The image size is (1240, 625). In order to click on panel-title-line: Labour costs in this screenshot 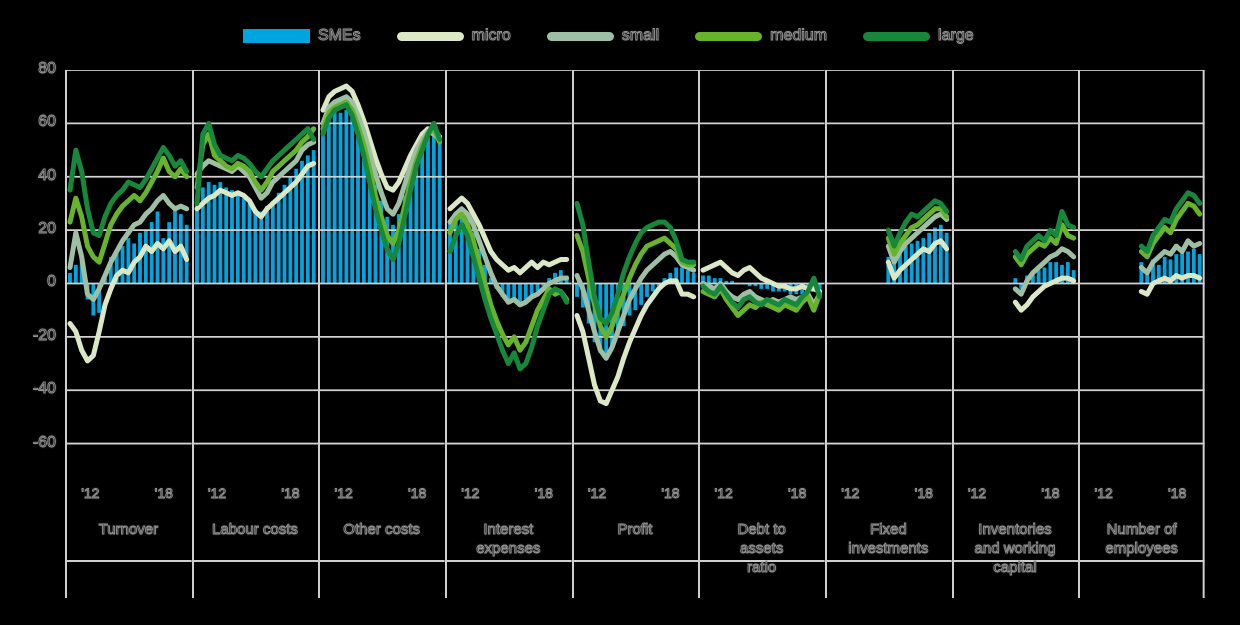, I will do `click(255, 530)`.